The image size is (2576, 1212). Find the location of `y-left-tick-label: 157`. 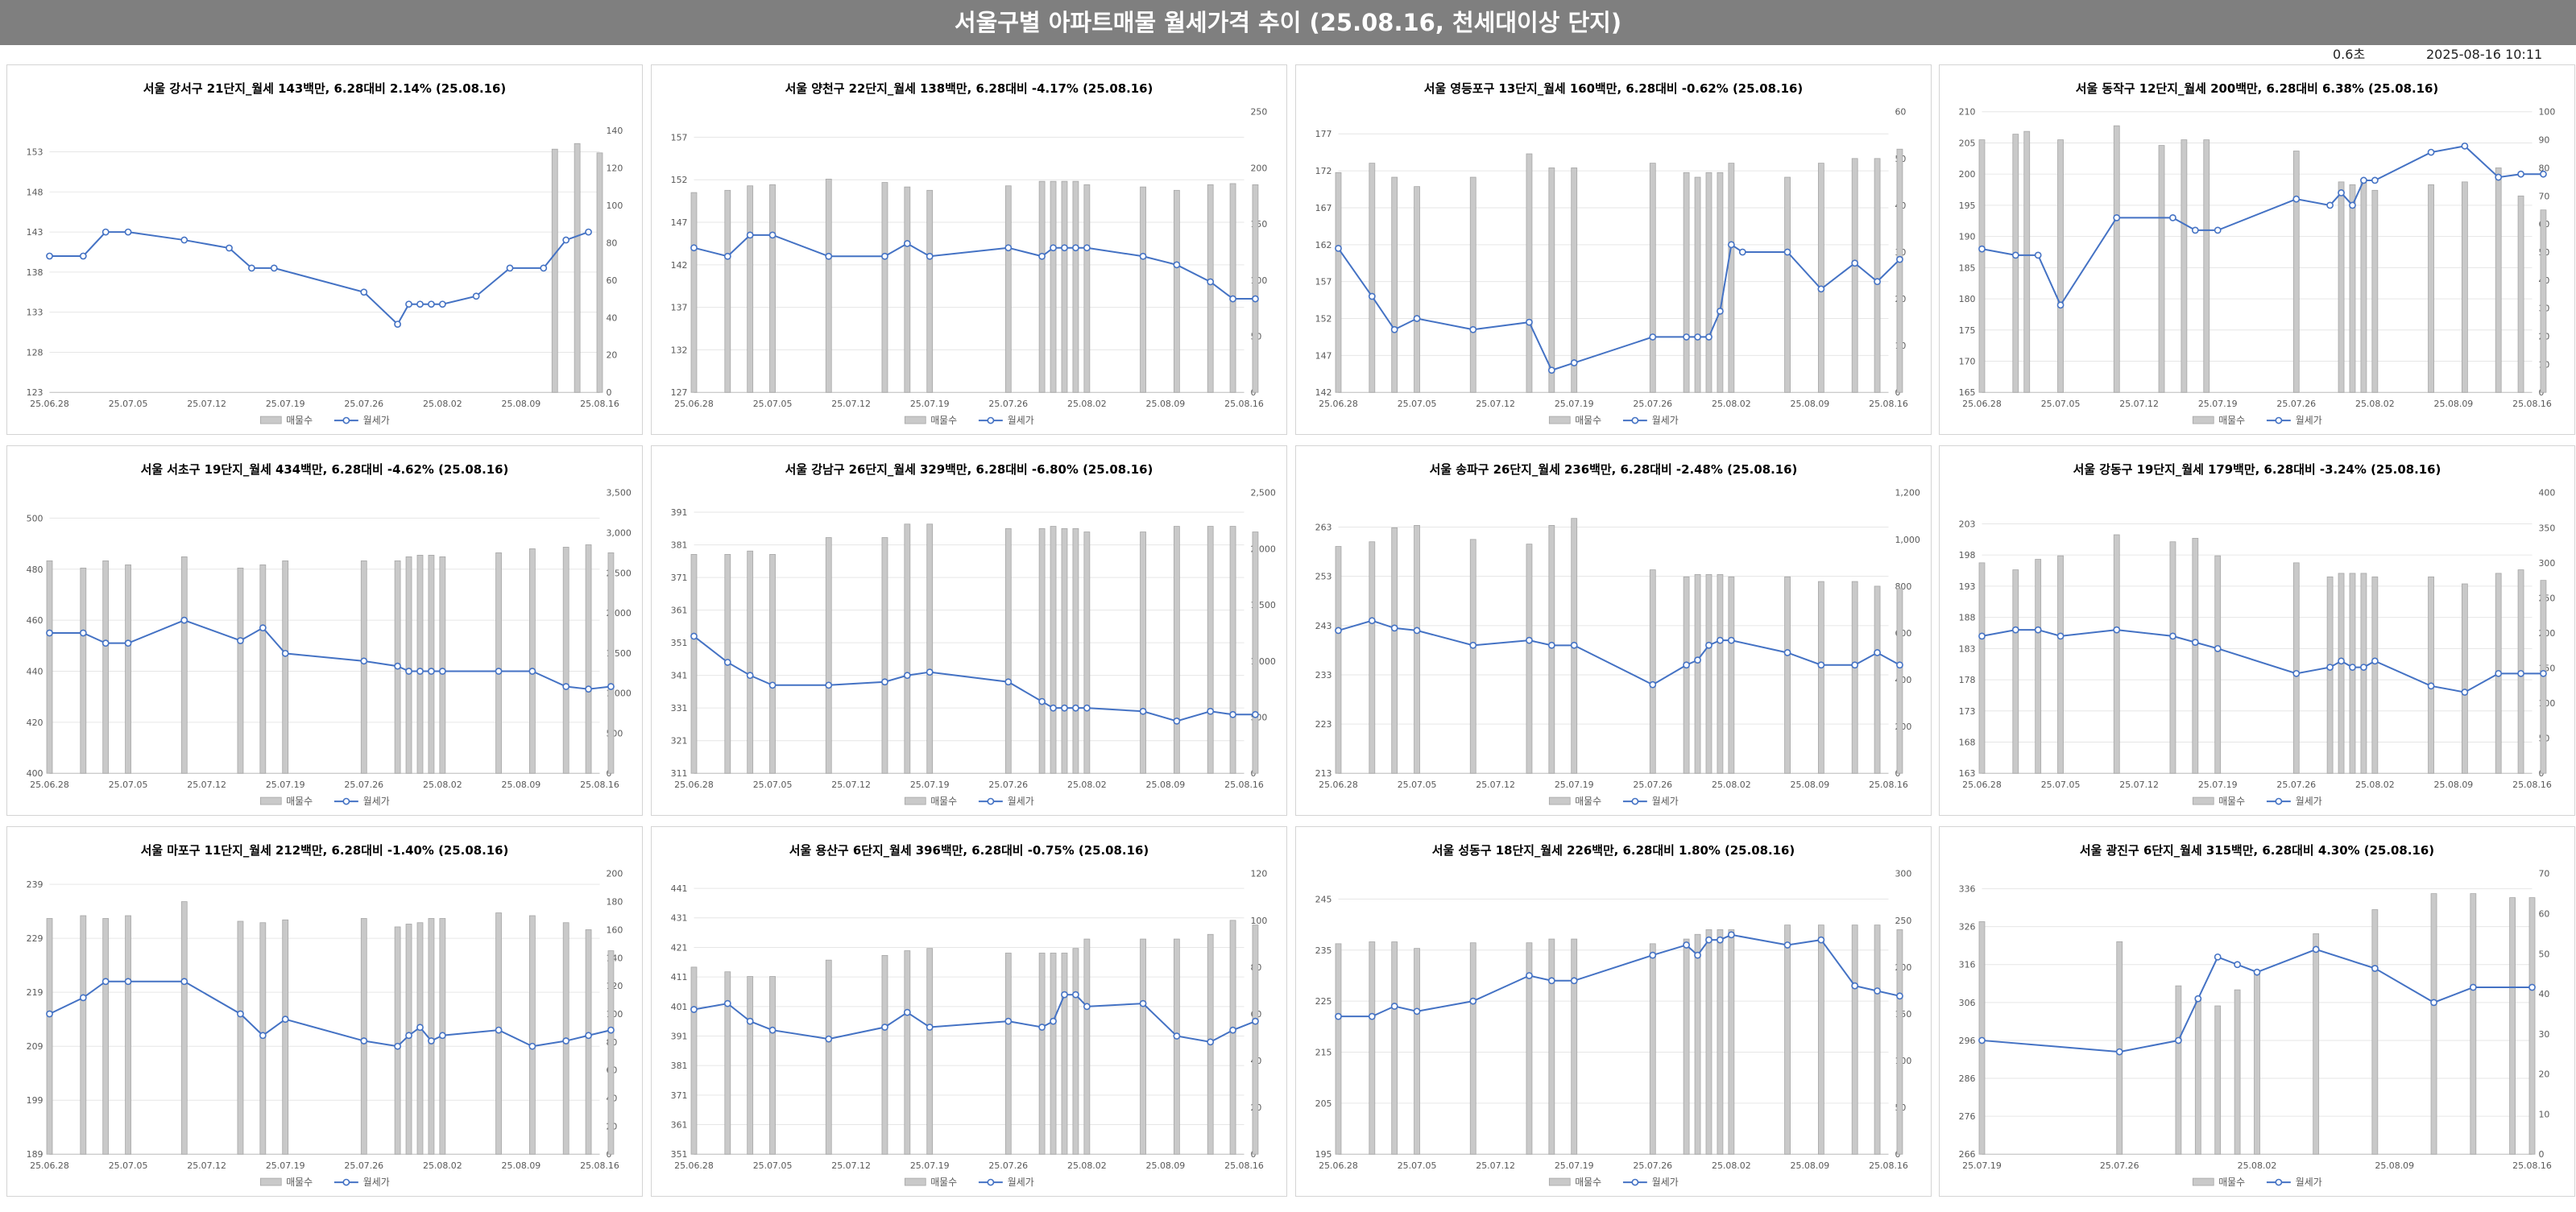

y-left-tick-label: 157 is located at coordinates (679, 137).